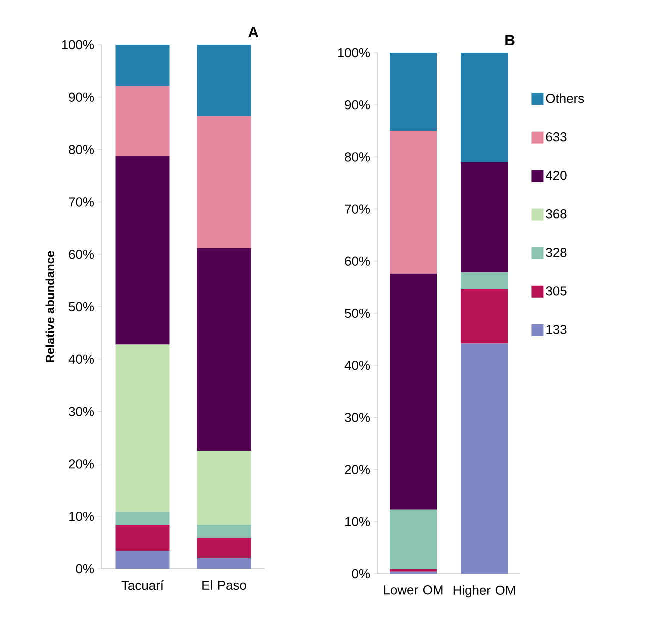  I want to click on chart-title: A, so click(253, 32).